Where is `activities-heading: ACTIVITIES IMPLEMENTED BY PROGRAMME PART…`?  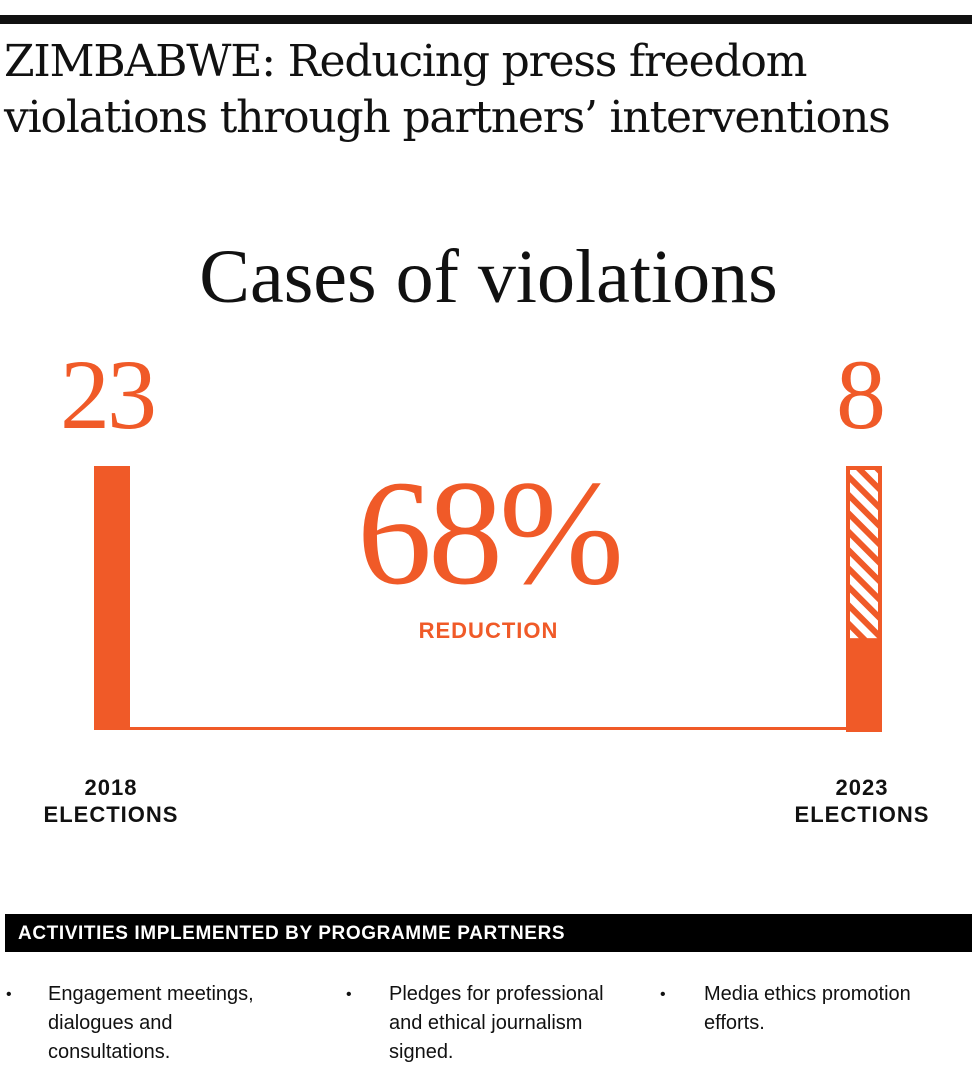
activities-heading: ACTIVITIES IMPLEMENTED BY PROGRAMME PART… is located at coordinates (292, 933).